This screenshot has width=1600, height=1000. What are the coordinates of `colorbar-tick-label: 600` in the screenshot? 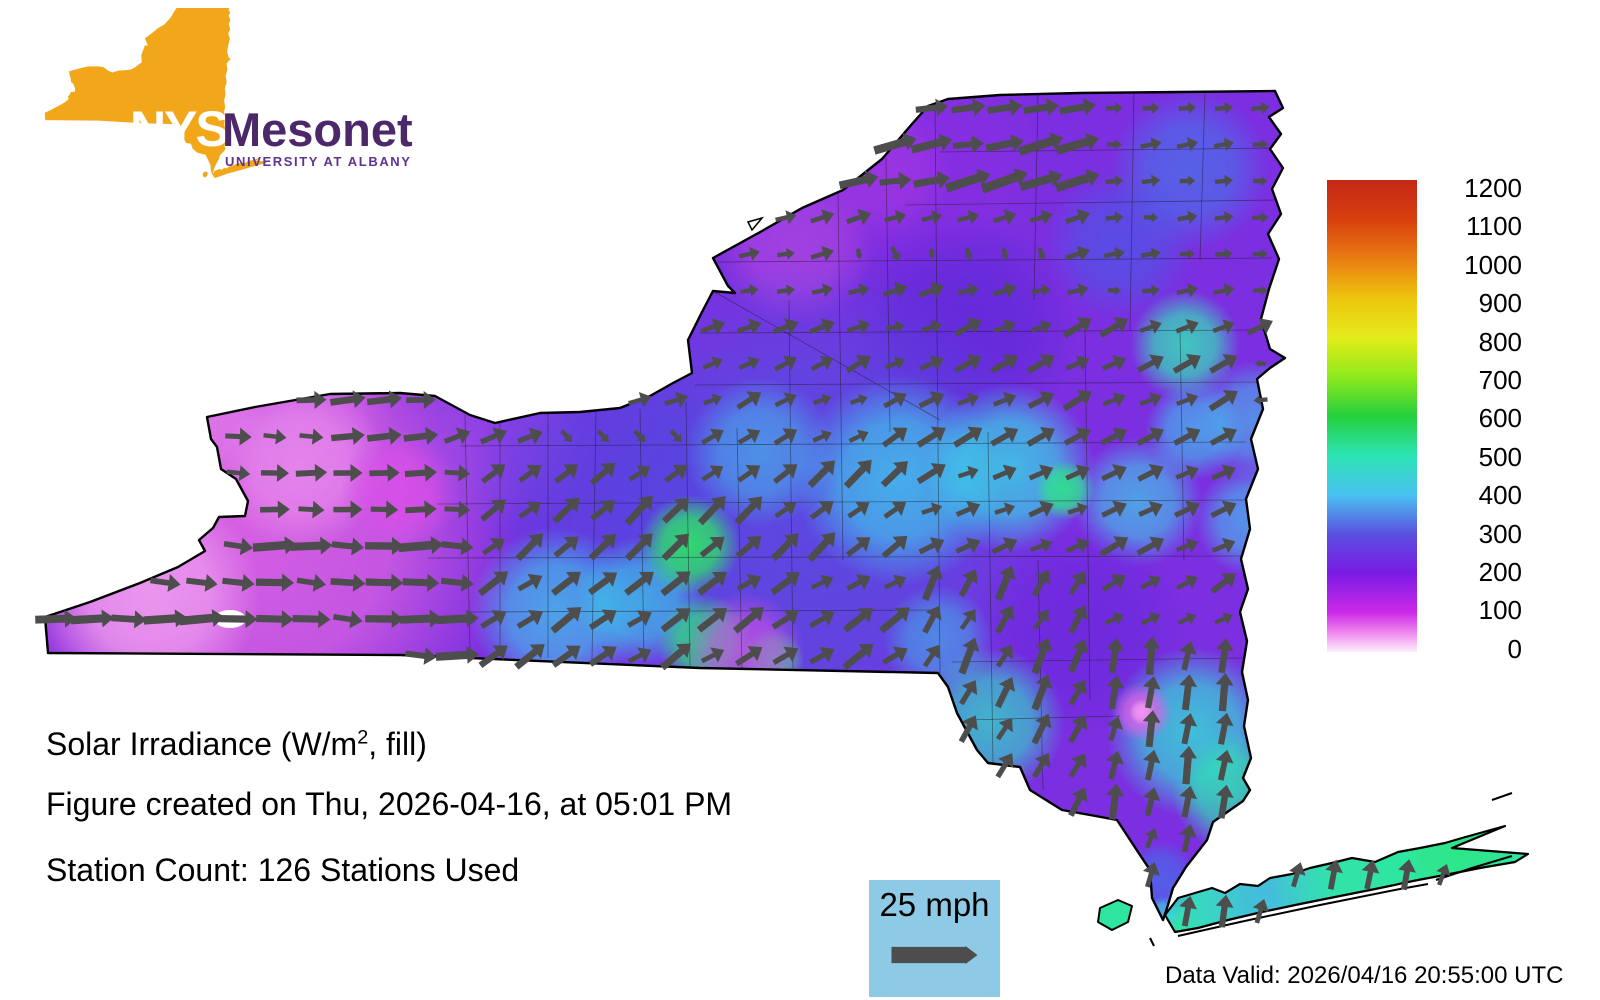 It's located at (1500, 418).